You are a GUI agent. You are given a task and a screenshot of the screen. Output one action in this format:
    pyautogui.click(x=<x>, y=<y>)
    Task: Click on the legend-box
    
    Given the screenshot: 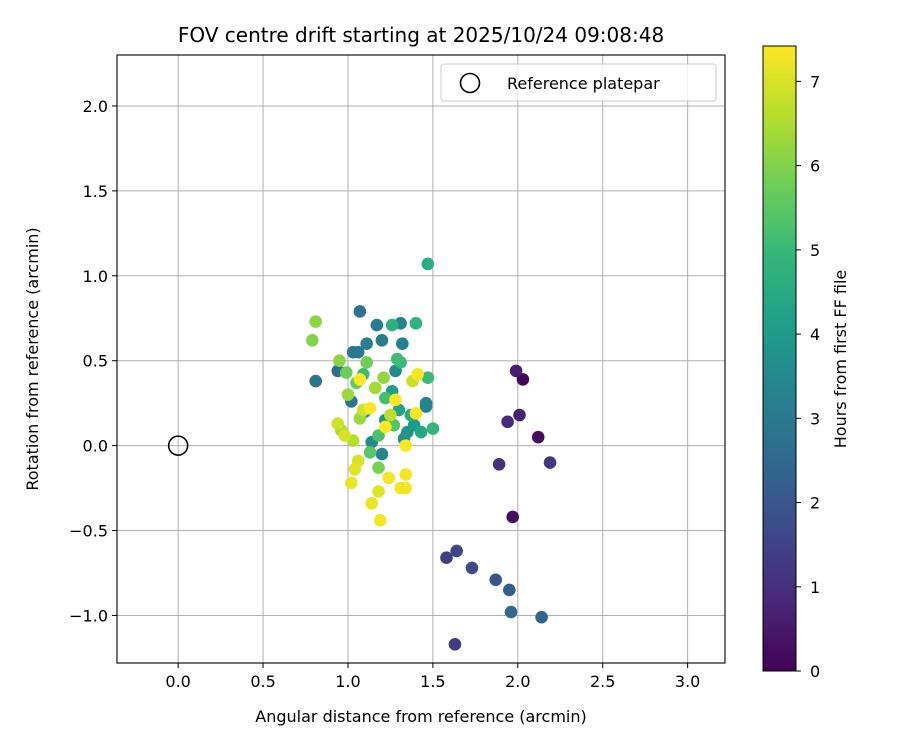 What is the action you would take?
    pyautogui.click(x=578, y=82)
    